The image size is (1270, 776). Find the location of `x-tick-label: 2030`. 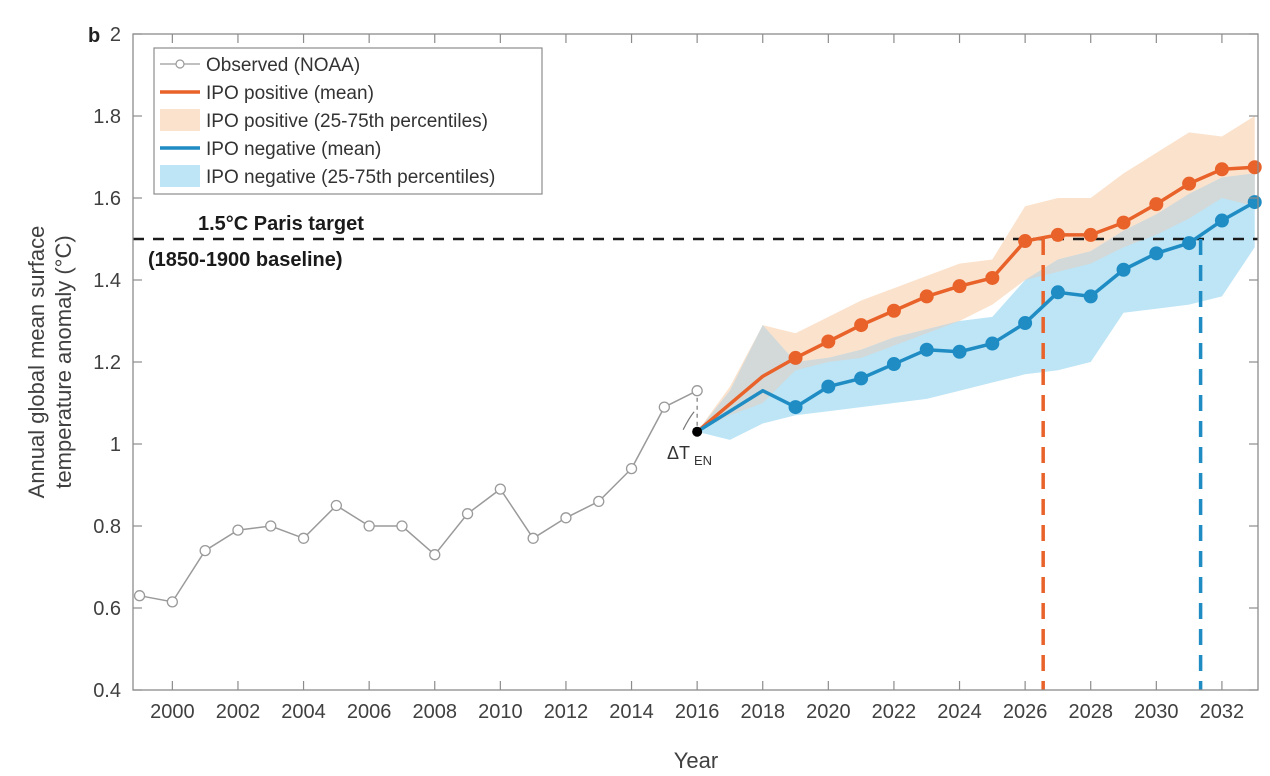

x-tick-label: 2030 is located at coordinates (1156, 712).